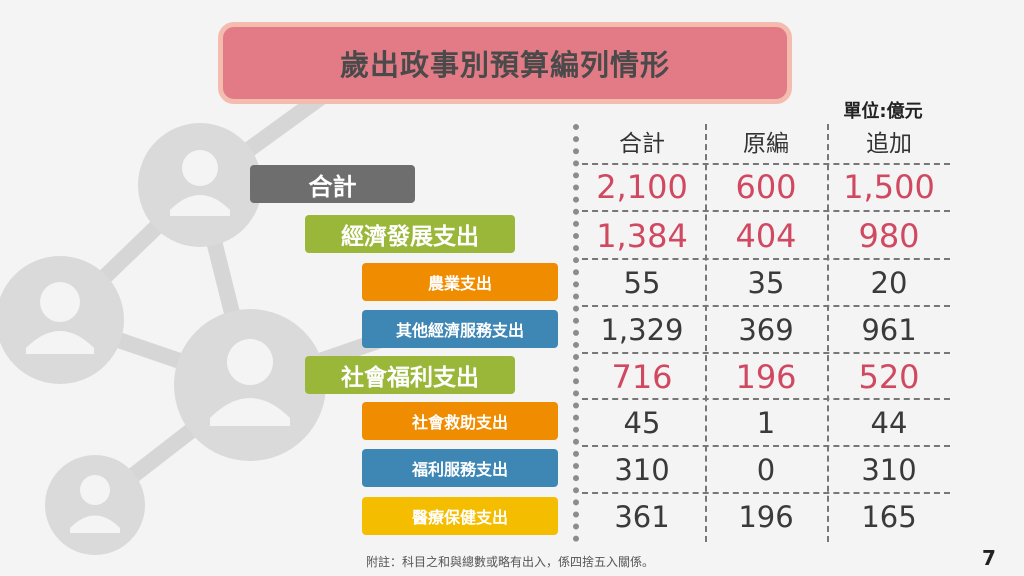 The image size is (1024, 576). I want to click on cell-original: 0, so click(766, 470).